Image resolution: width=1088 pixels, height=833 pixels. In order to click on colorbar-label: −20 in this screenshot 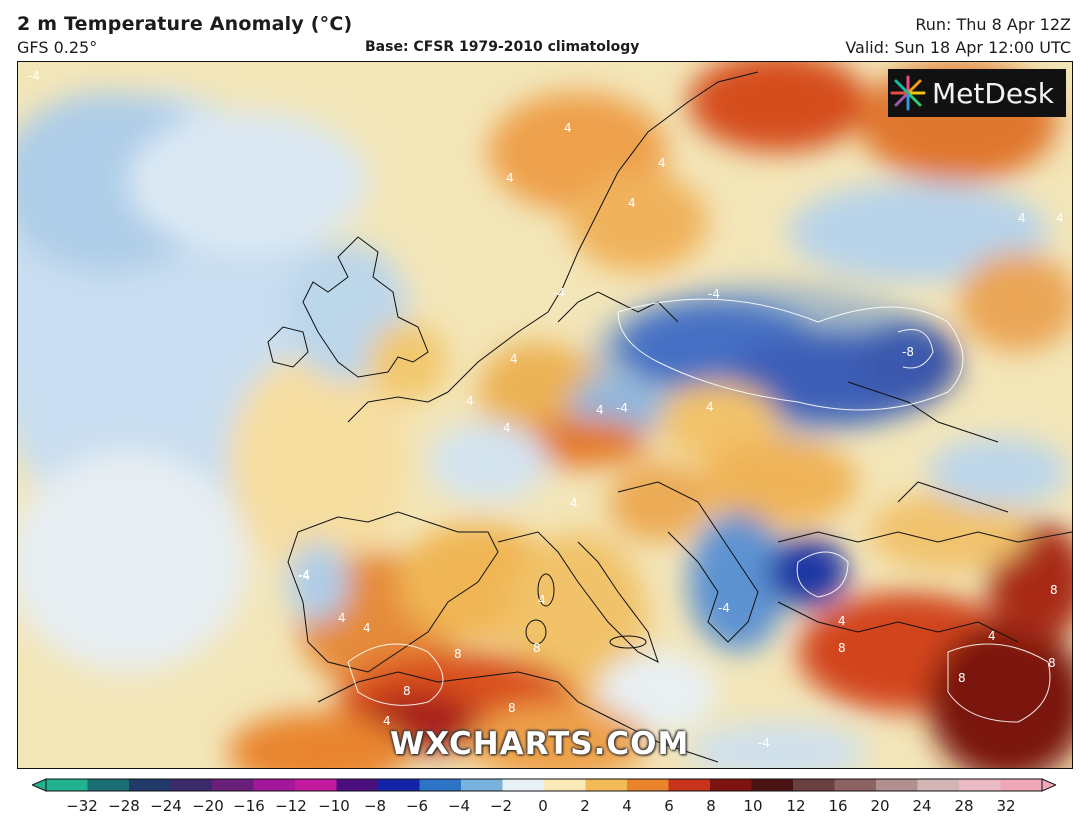, I will do `click(208, 806)`.